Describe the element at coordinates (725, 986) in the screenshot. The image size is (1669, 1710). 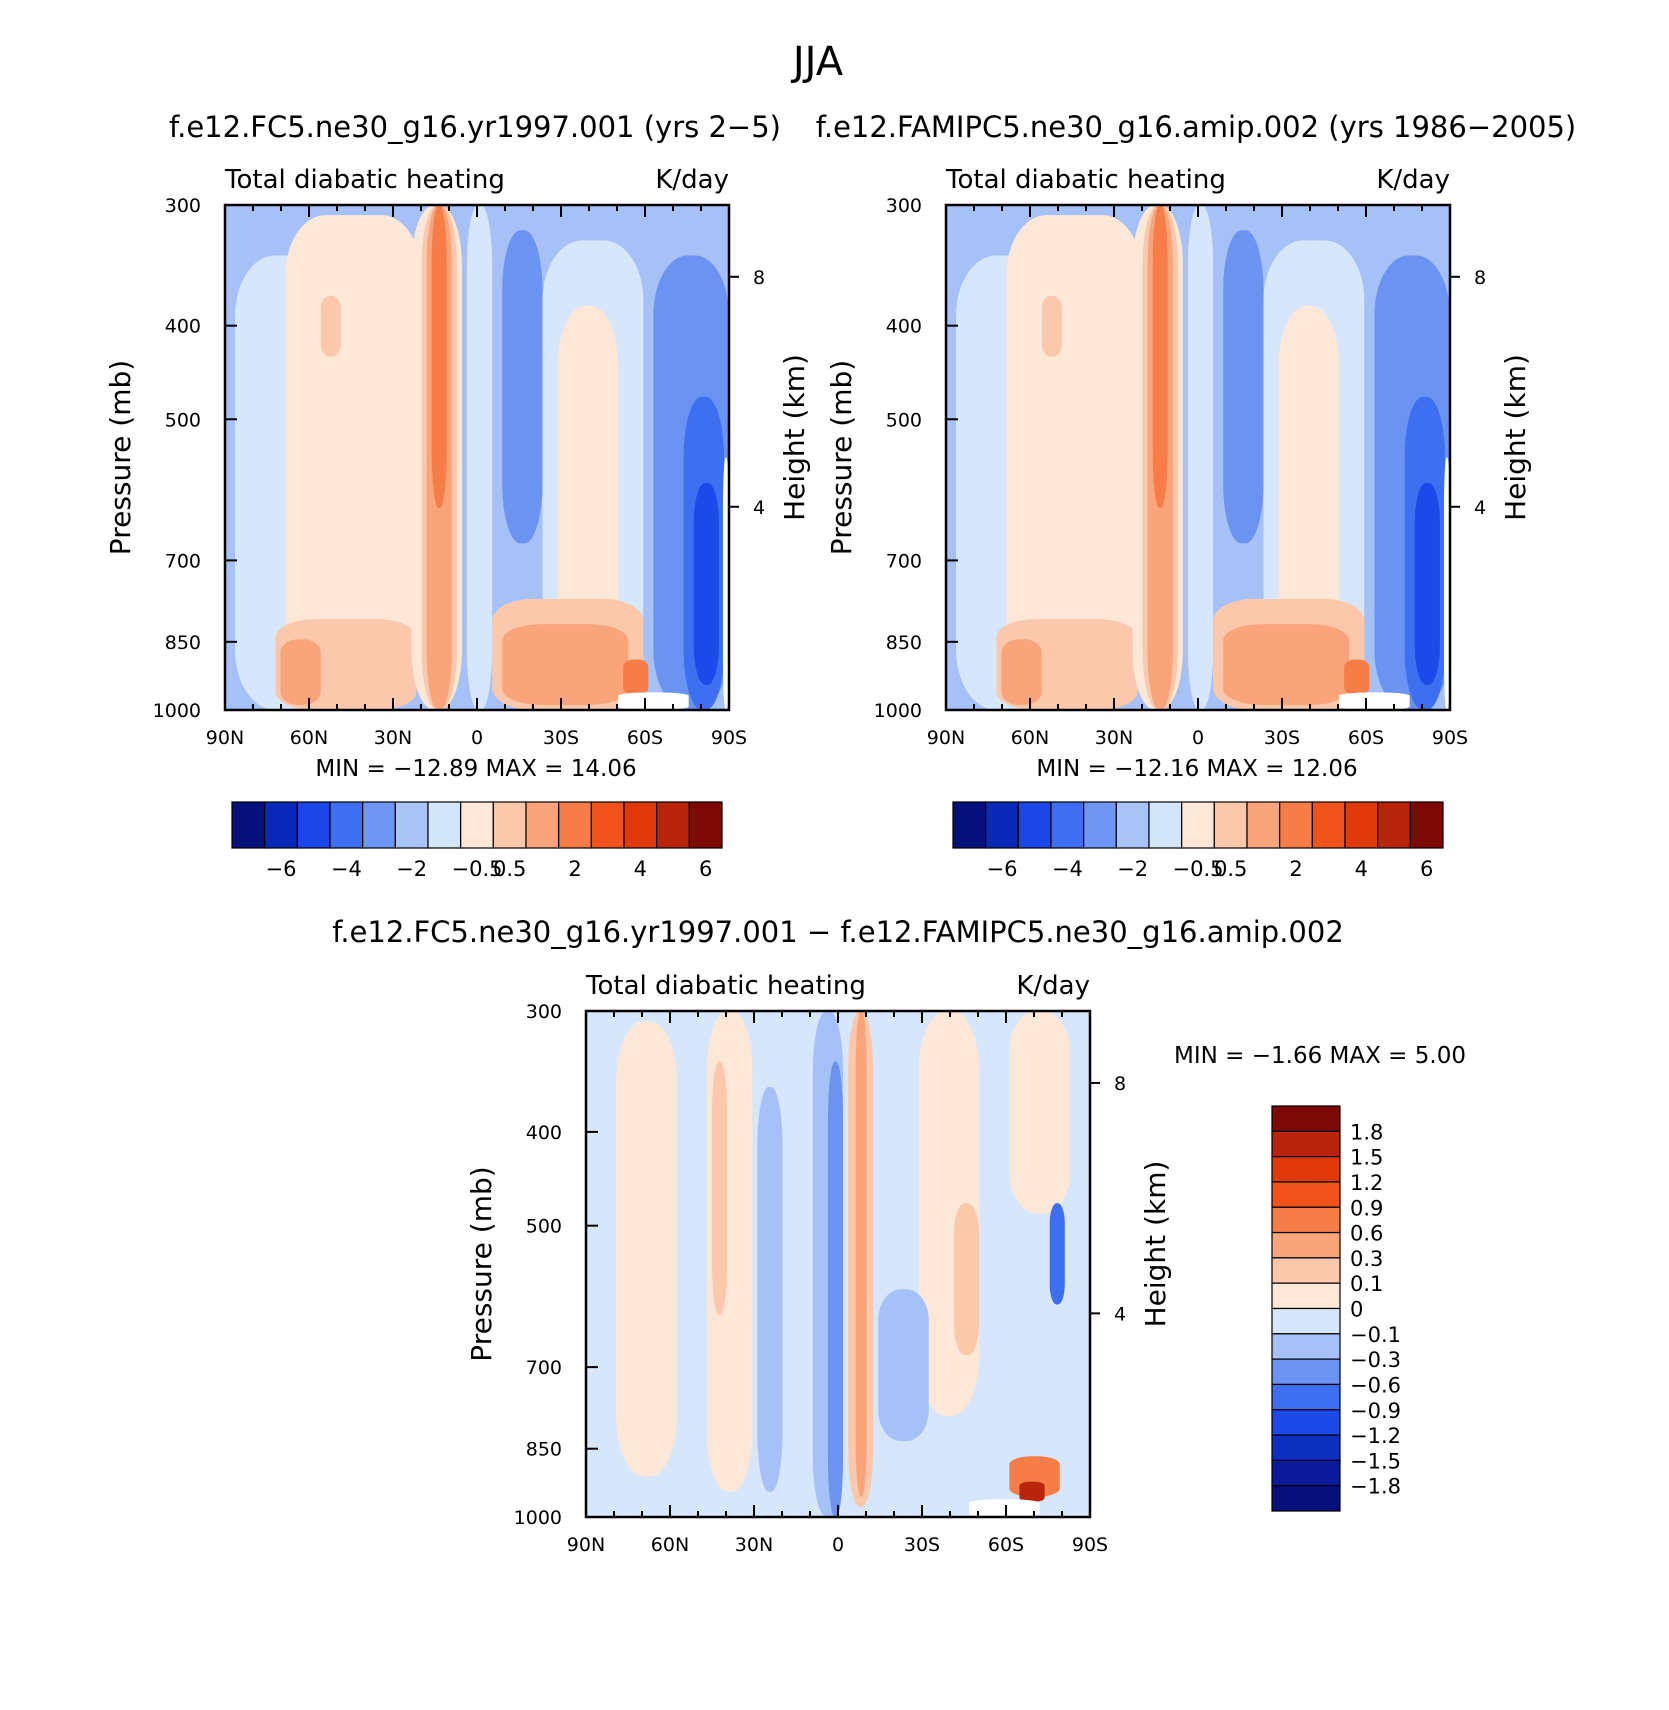
I see `panel-left-label: Total diabatic heating` at that location.